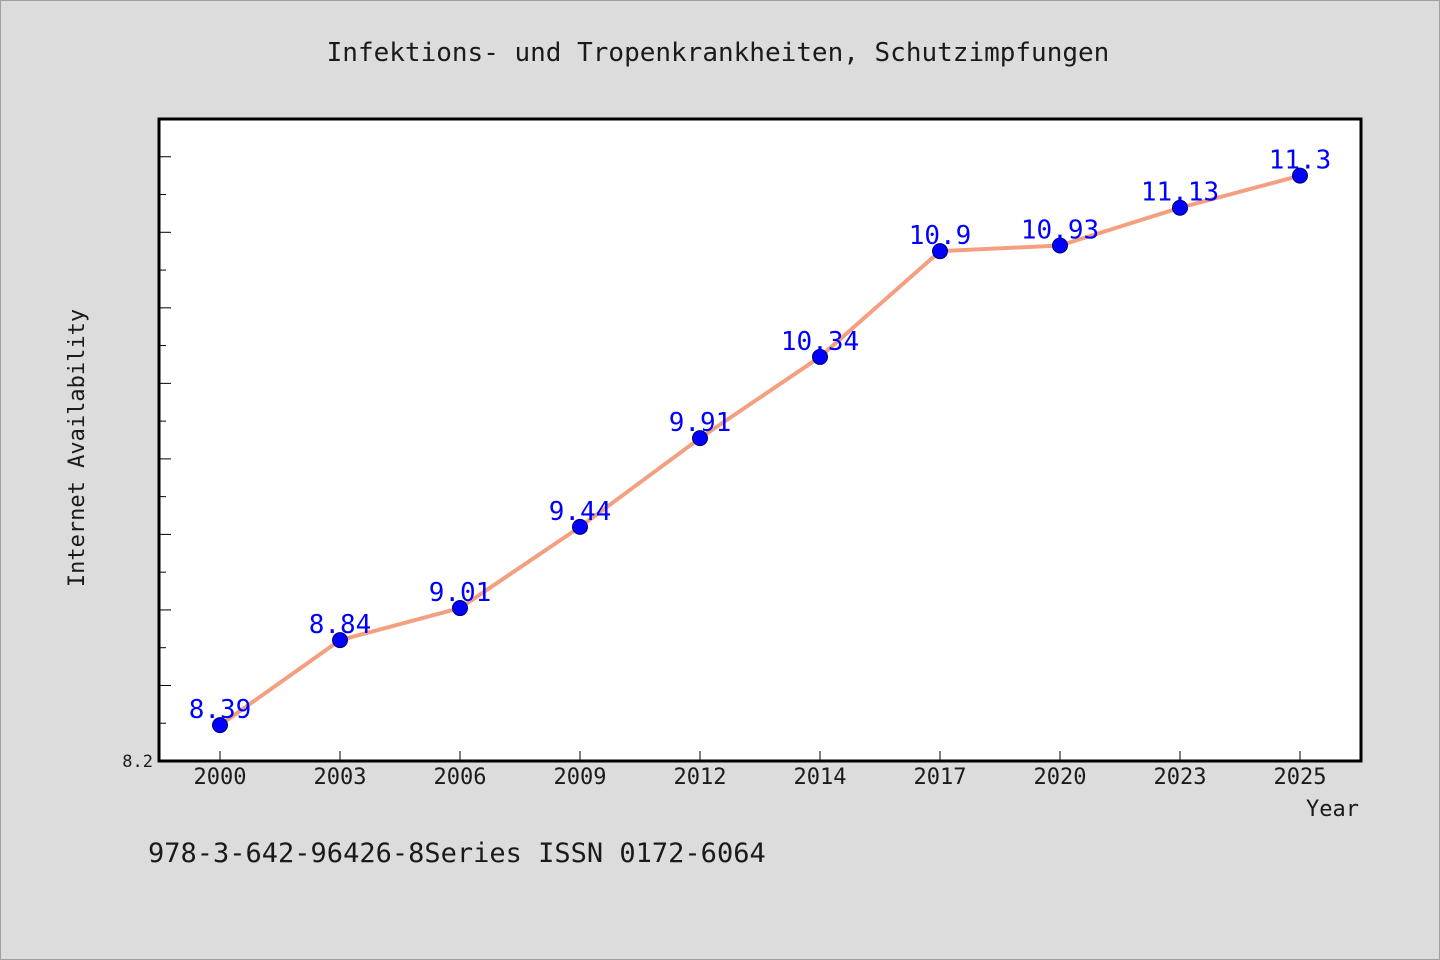  I want to click on x-tick-label: 2000, so click(220, 777).